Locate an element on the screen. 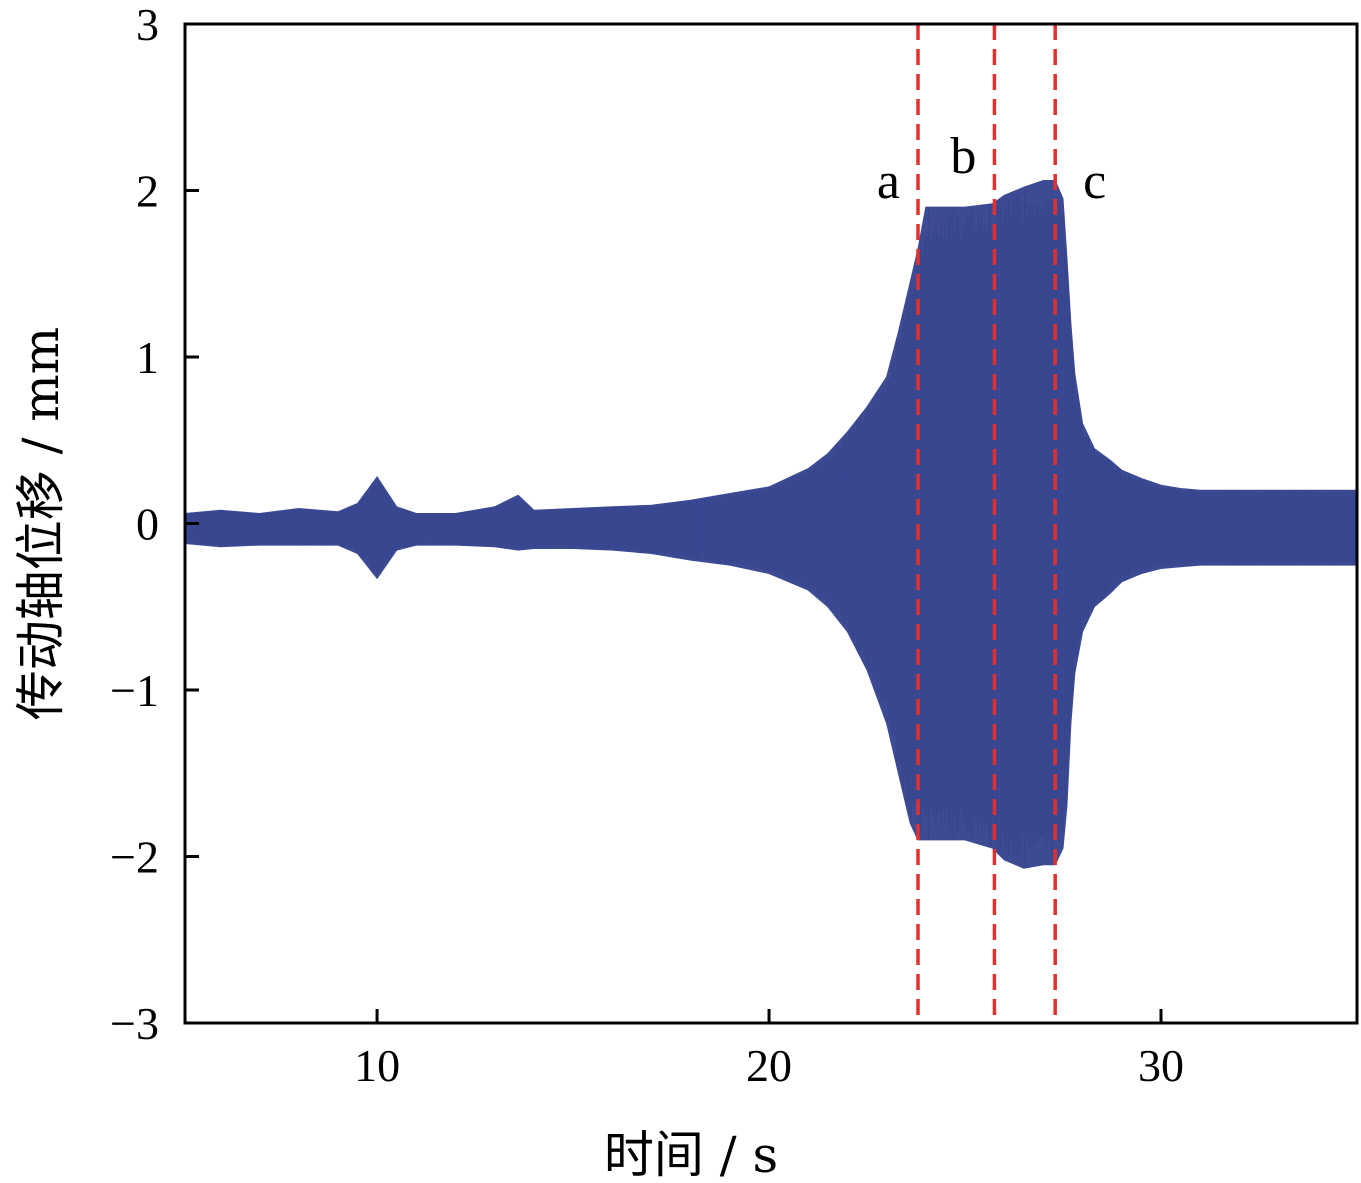  marker-label-c: c is located at coordinates (1094, 181).